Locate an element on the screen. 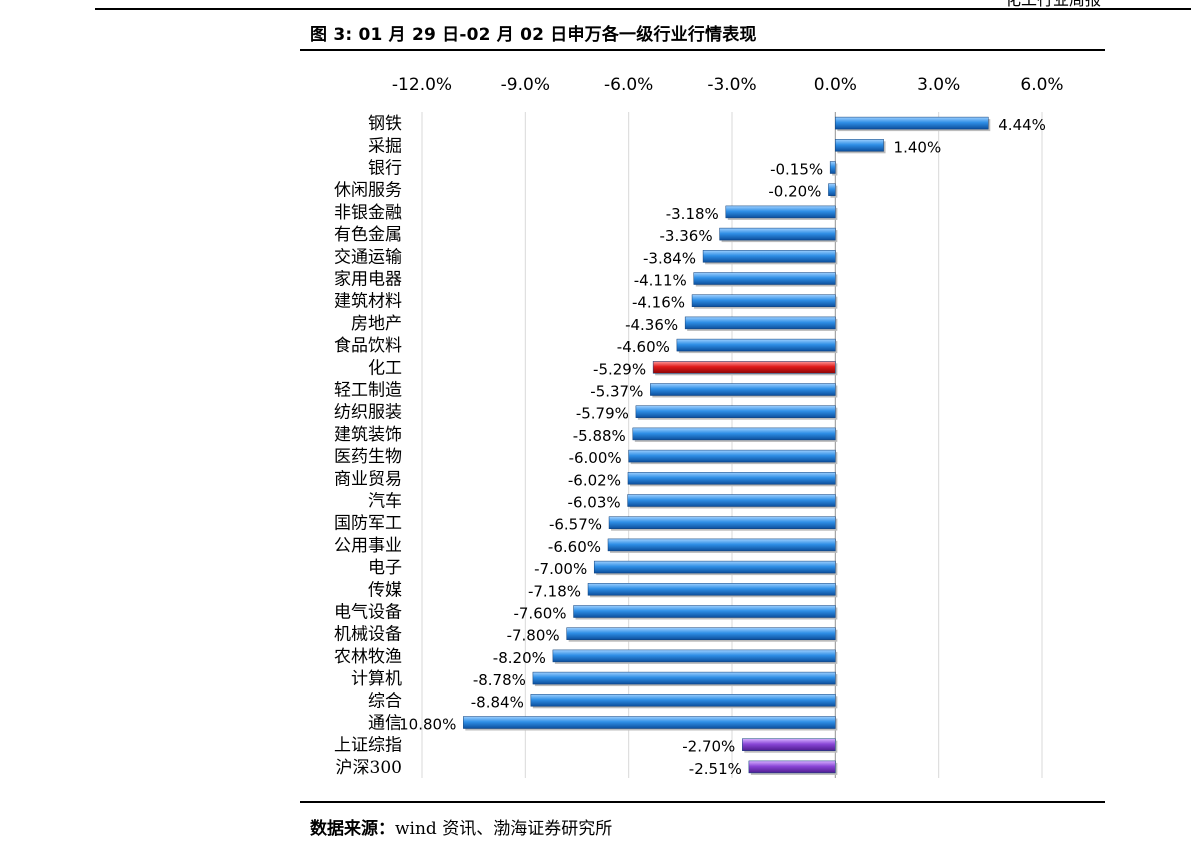  data-label: -8.84% is located at coordinates (497, 702).